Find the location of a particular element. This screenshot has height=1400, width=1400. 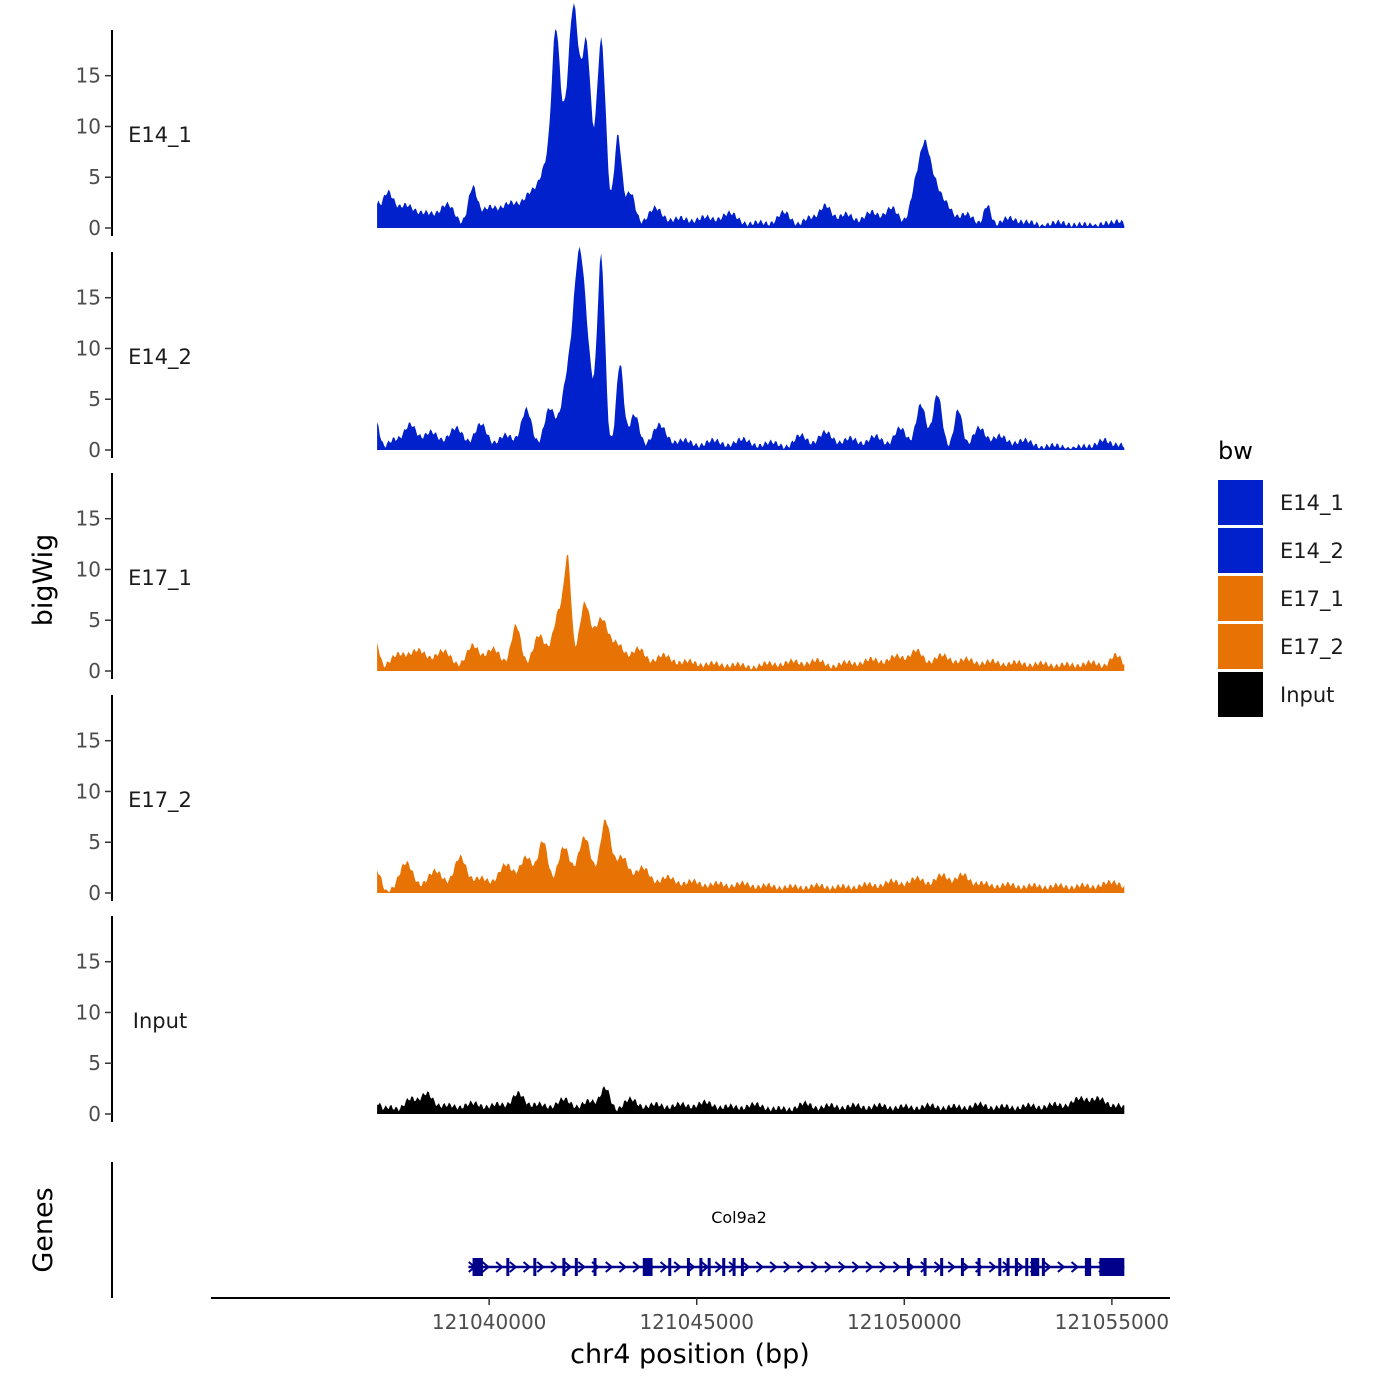

panel-Input: 0 5 10 15 Input is located at coordinates (600, 1021).